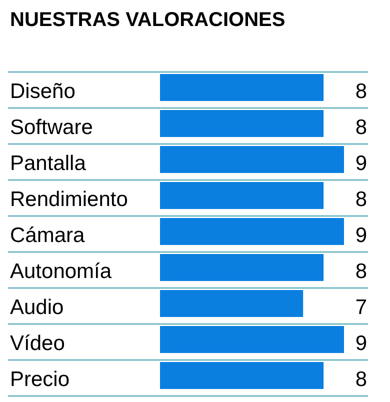 The height and width of the screenshot is (402, 390). Describe the element at coordinates (37, 307) in the screenshot. I see `y-tick-label: Audio` at that location.